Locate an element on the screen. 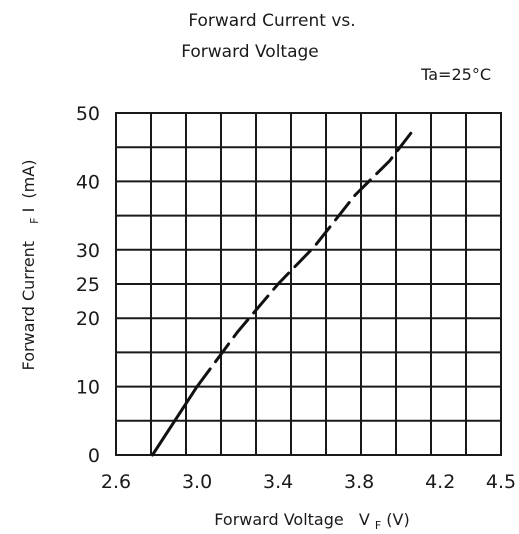  x-axis-label-symbol: V is located at coordinates (364, 519).